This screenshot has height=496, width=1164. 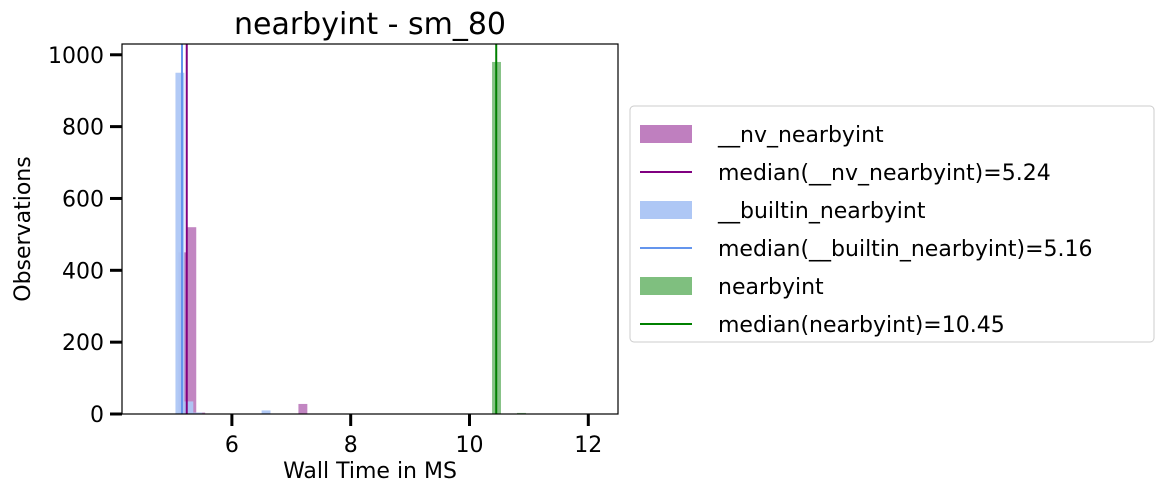 I want to click on x-tick-label-1: 8, so click(x=351, y=445).